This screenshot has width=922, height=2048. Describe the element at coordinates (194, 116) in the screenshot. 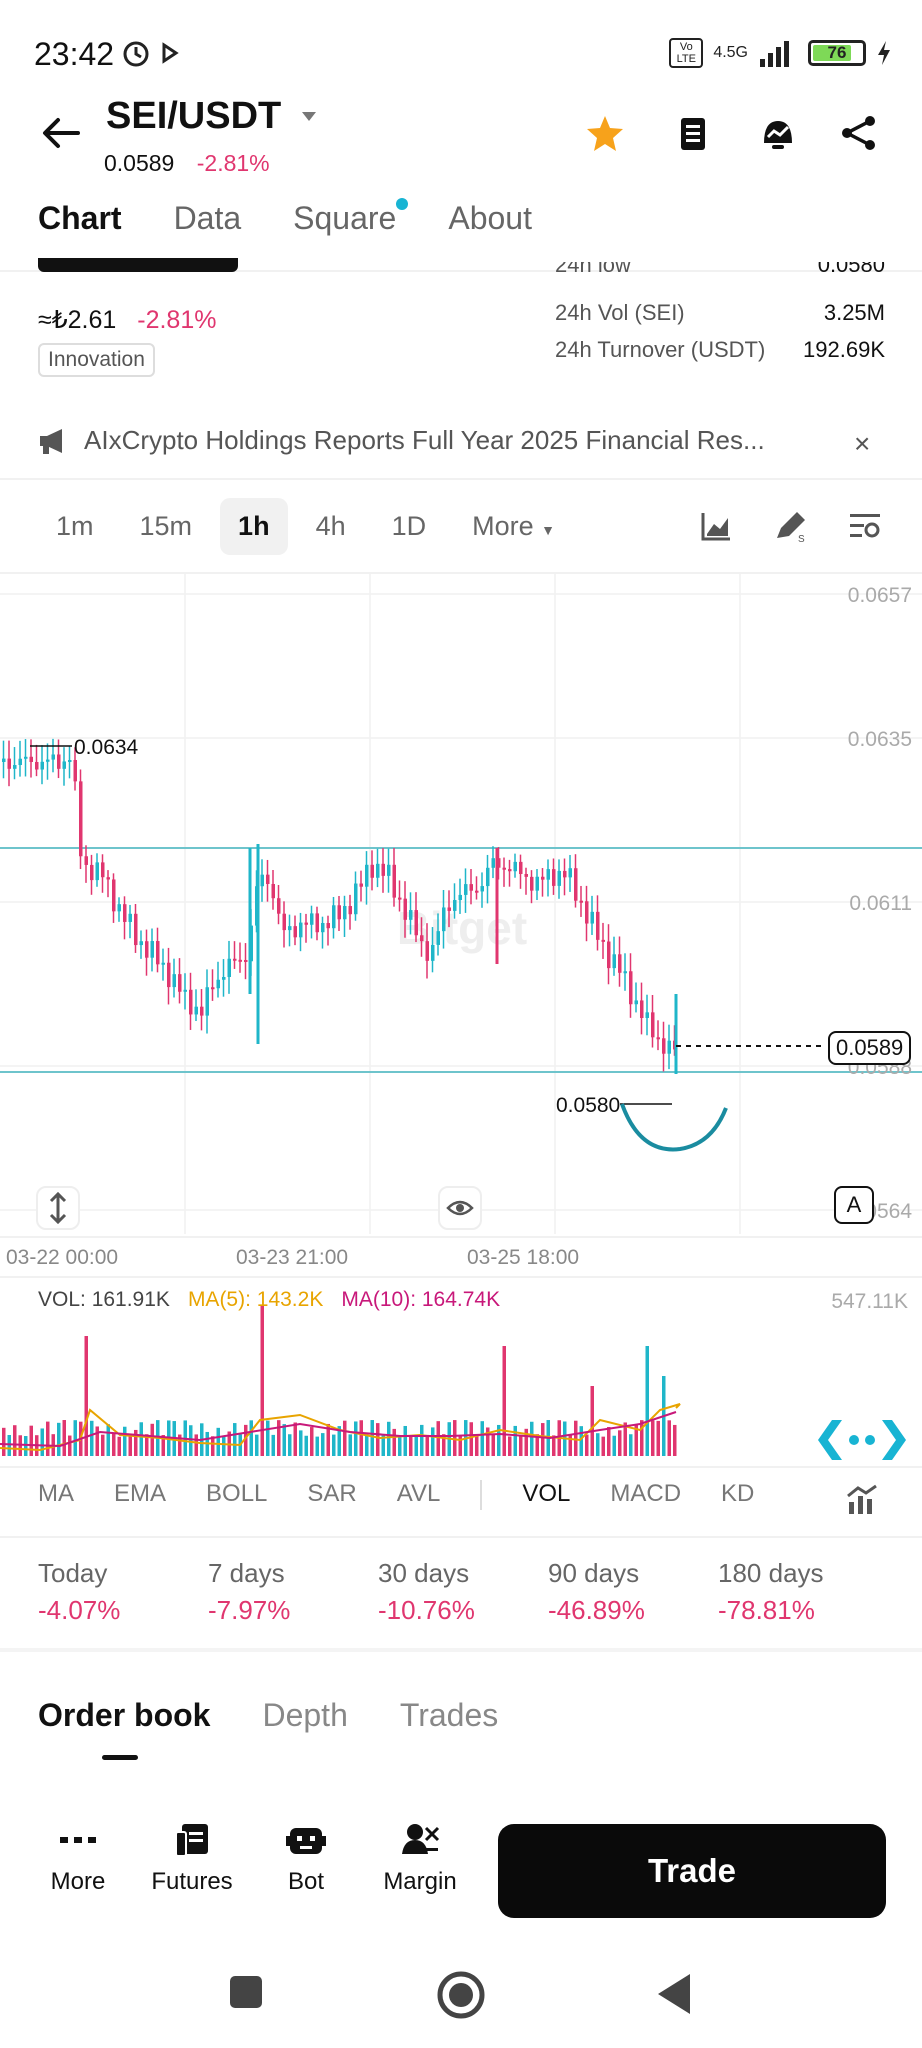

I see `pair-title: SEI/USDT` at that location.